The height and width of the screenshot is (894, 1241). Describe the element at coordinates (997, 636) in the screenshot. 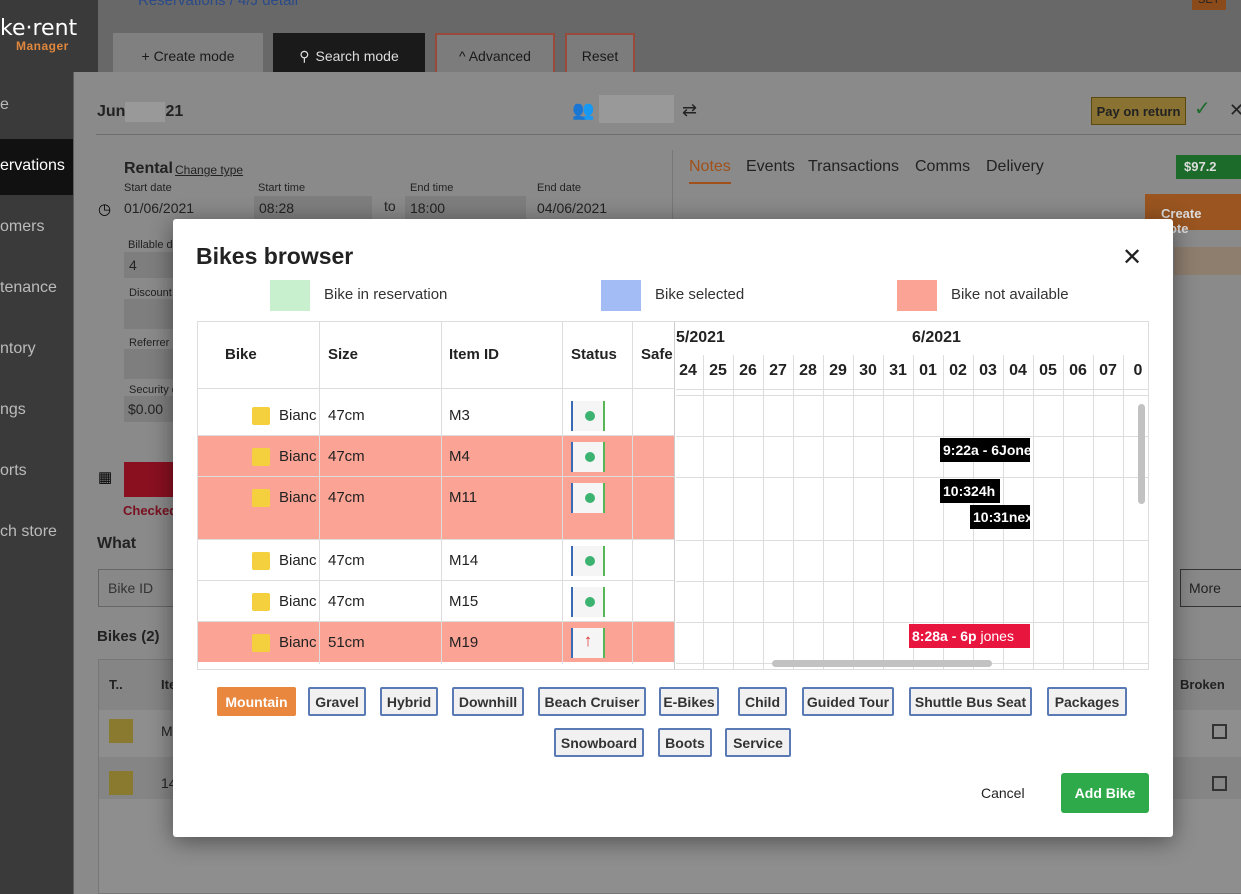

I see `booking-name: jones` at that location.